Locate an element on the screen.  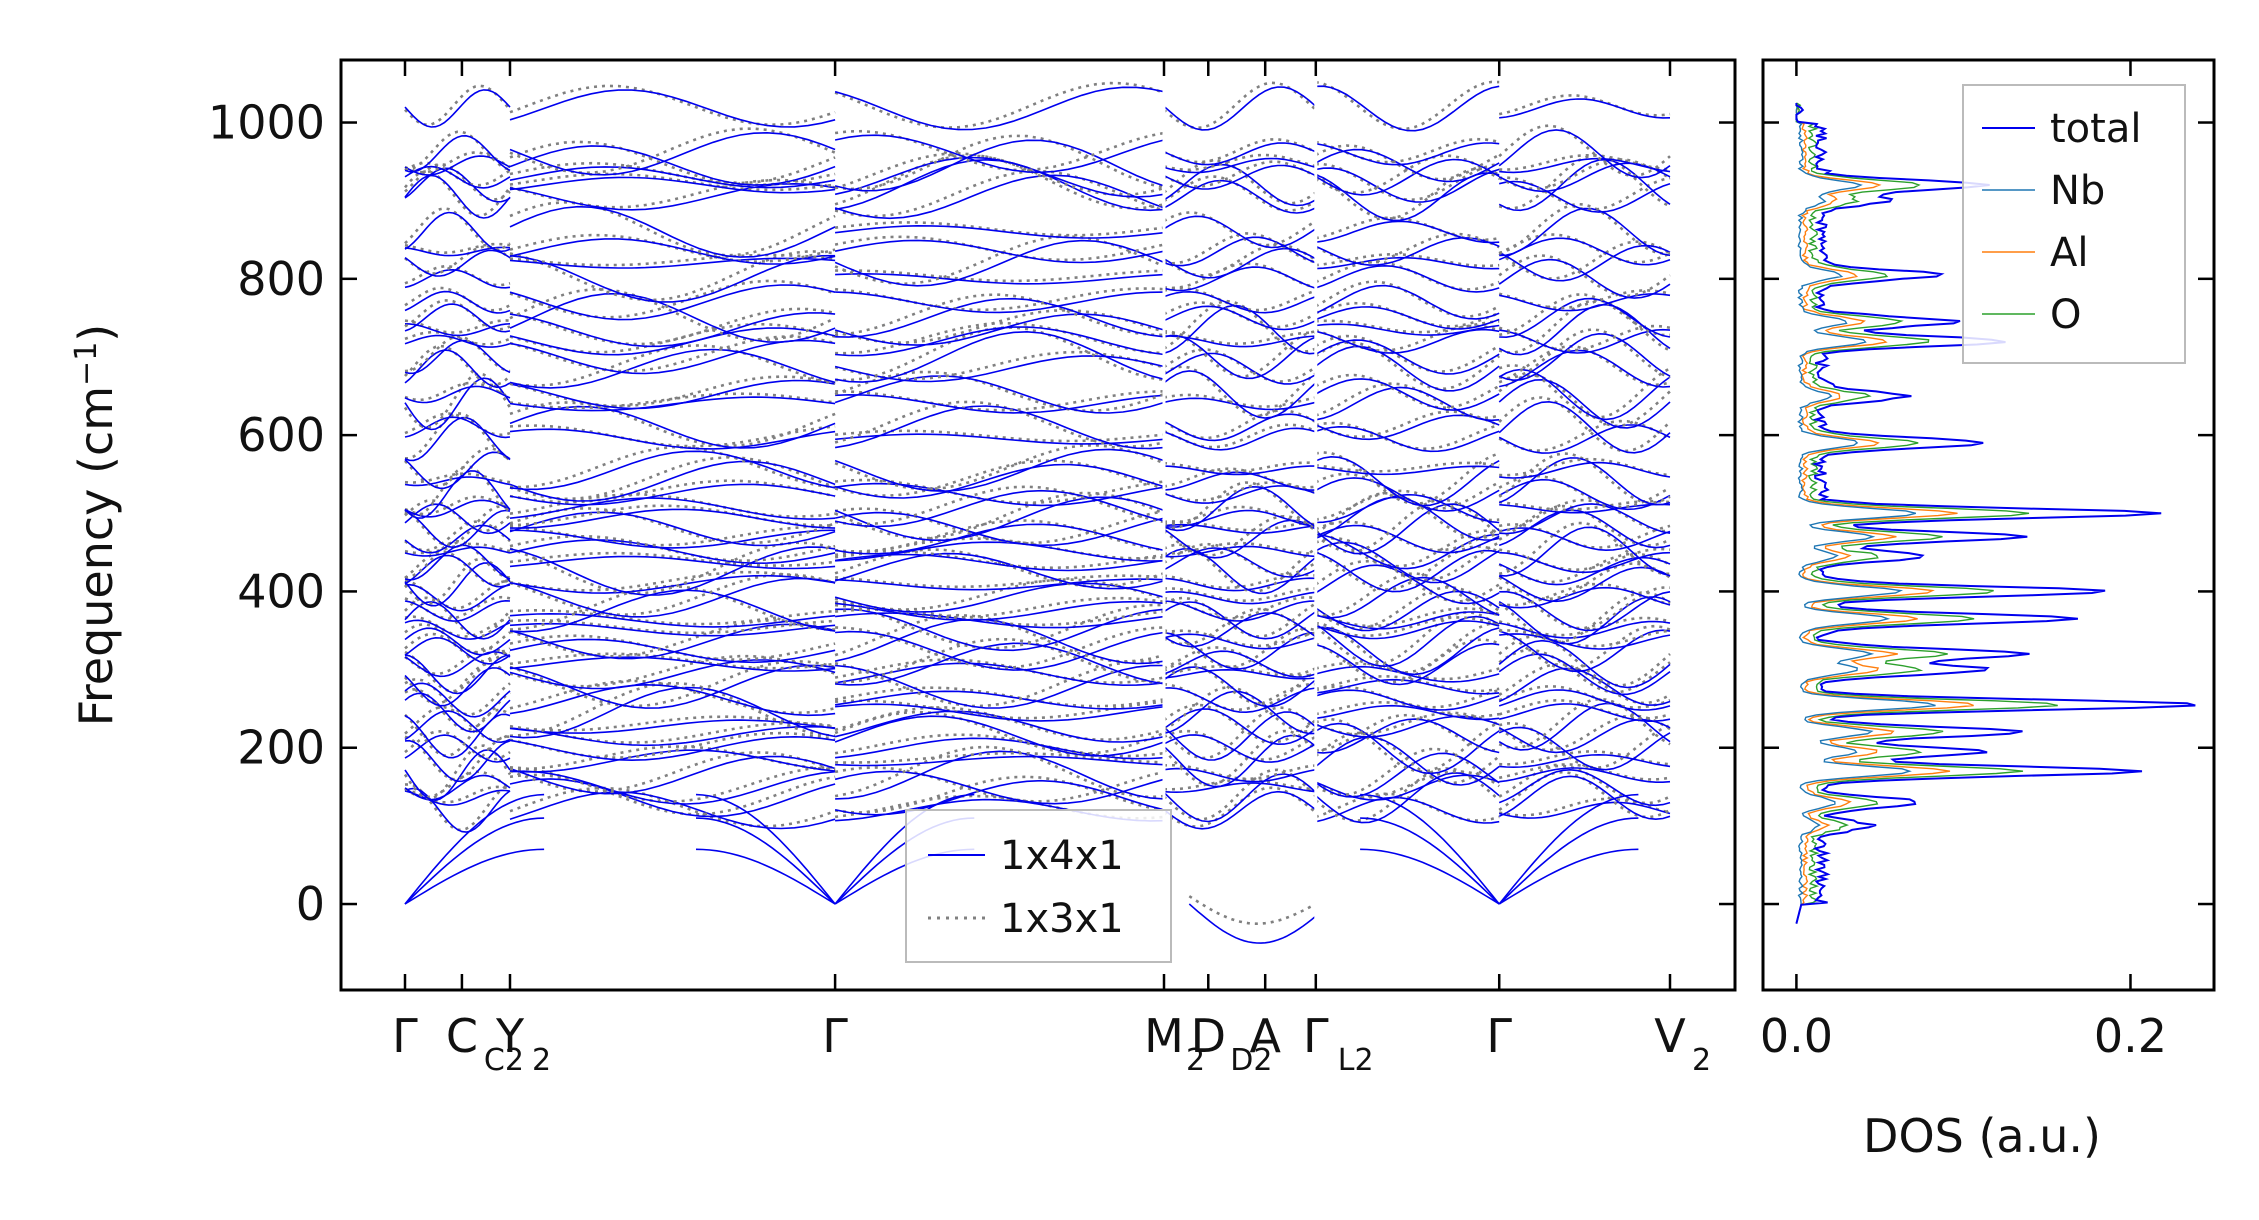
band-xtick-sub-2: 2 is located at coordinates (541, 1060).